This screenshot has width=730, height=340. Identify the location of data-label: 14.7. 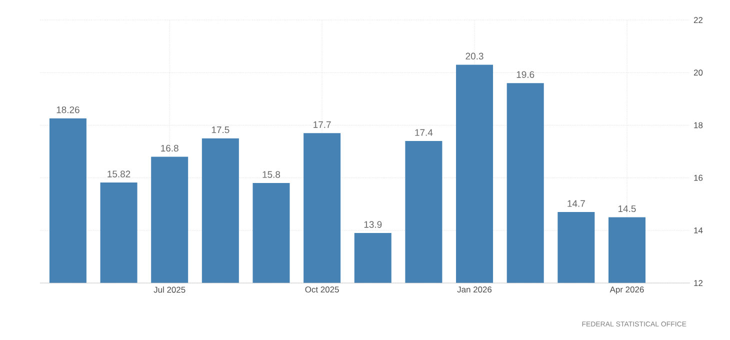
(576, 203).